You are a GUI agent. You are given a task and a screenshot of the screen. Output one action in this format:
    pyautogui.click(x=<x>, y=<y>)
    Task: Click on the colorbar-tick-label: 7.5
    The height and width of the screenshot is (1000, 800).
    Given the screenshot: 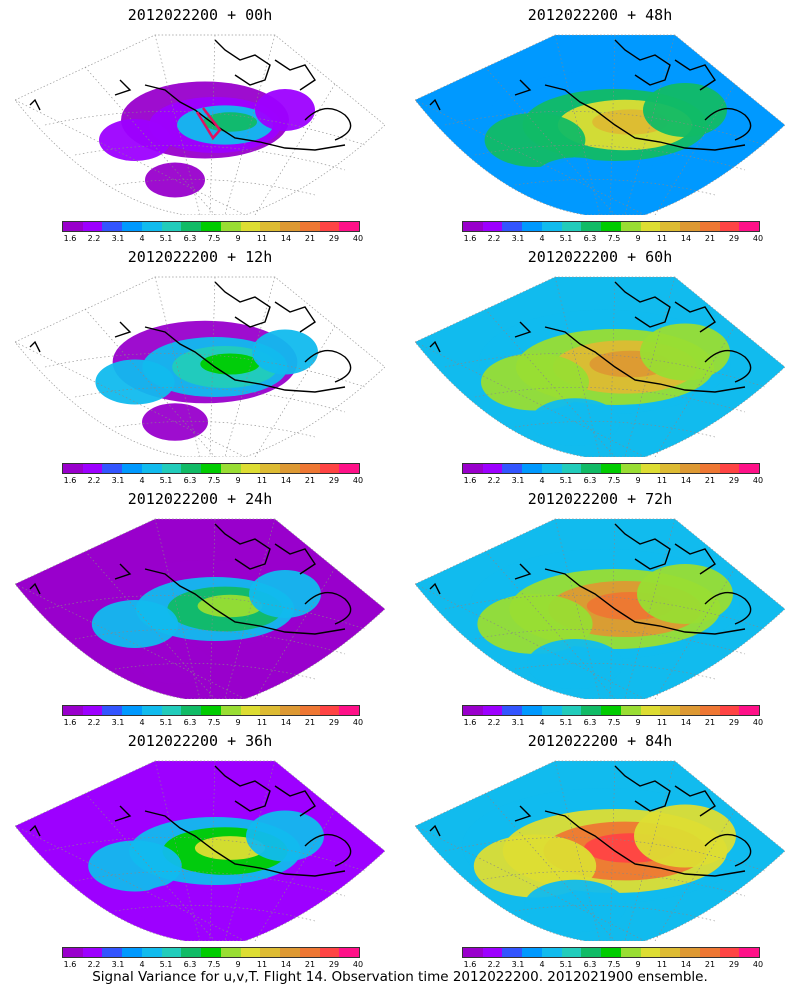 What is the action you would take?
    pyautogui.click(x=614, y=238)
    